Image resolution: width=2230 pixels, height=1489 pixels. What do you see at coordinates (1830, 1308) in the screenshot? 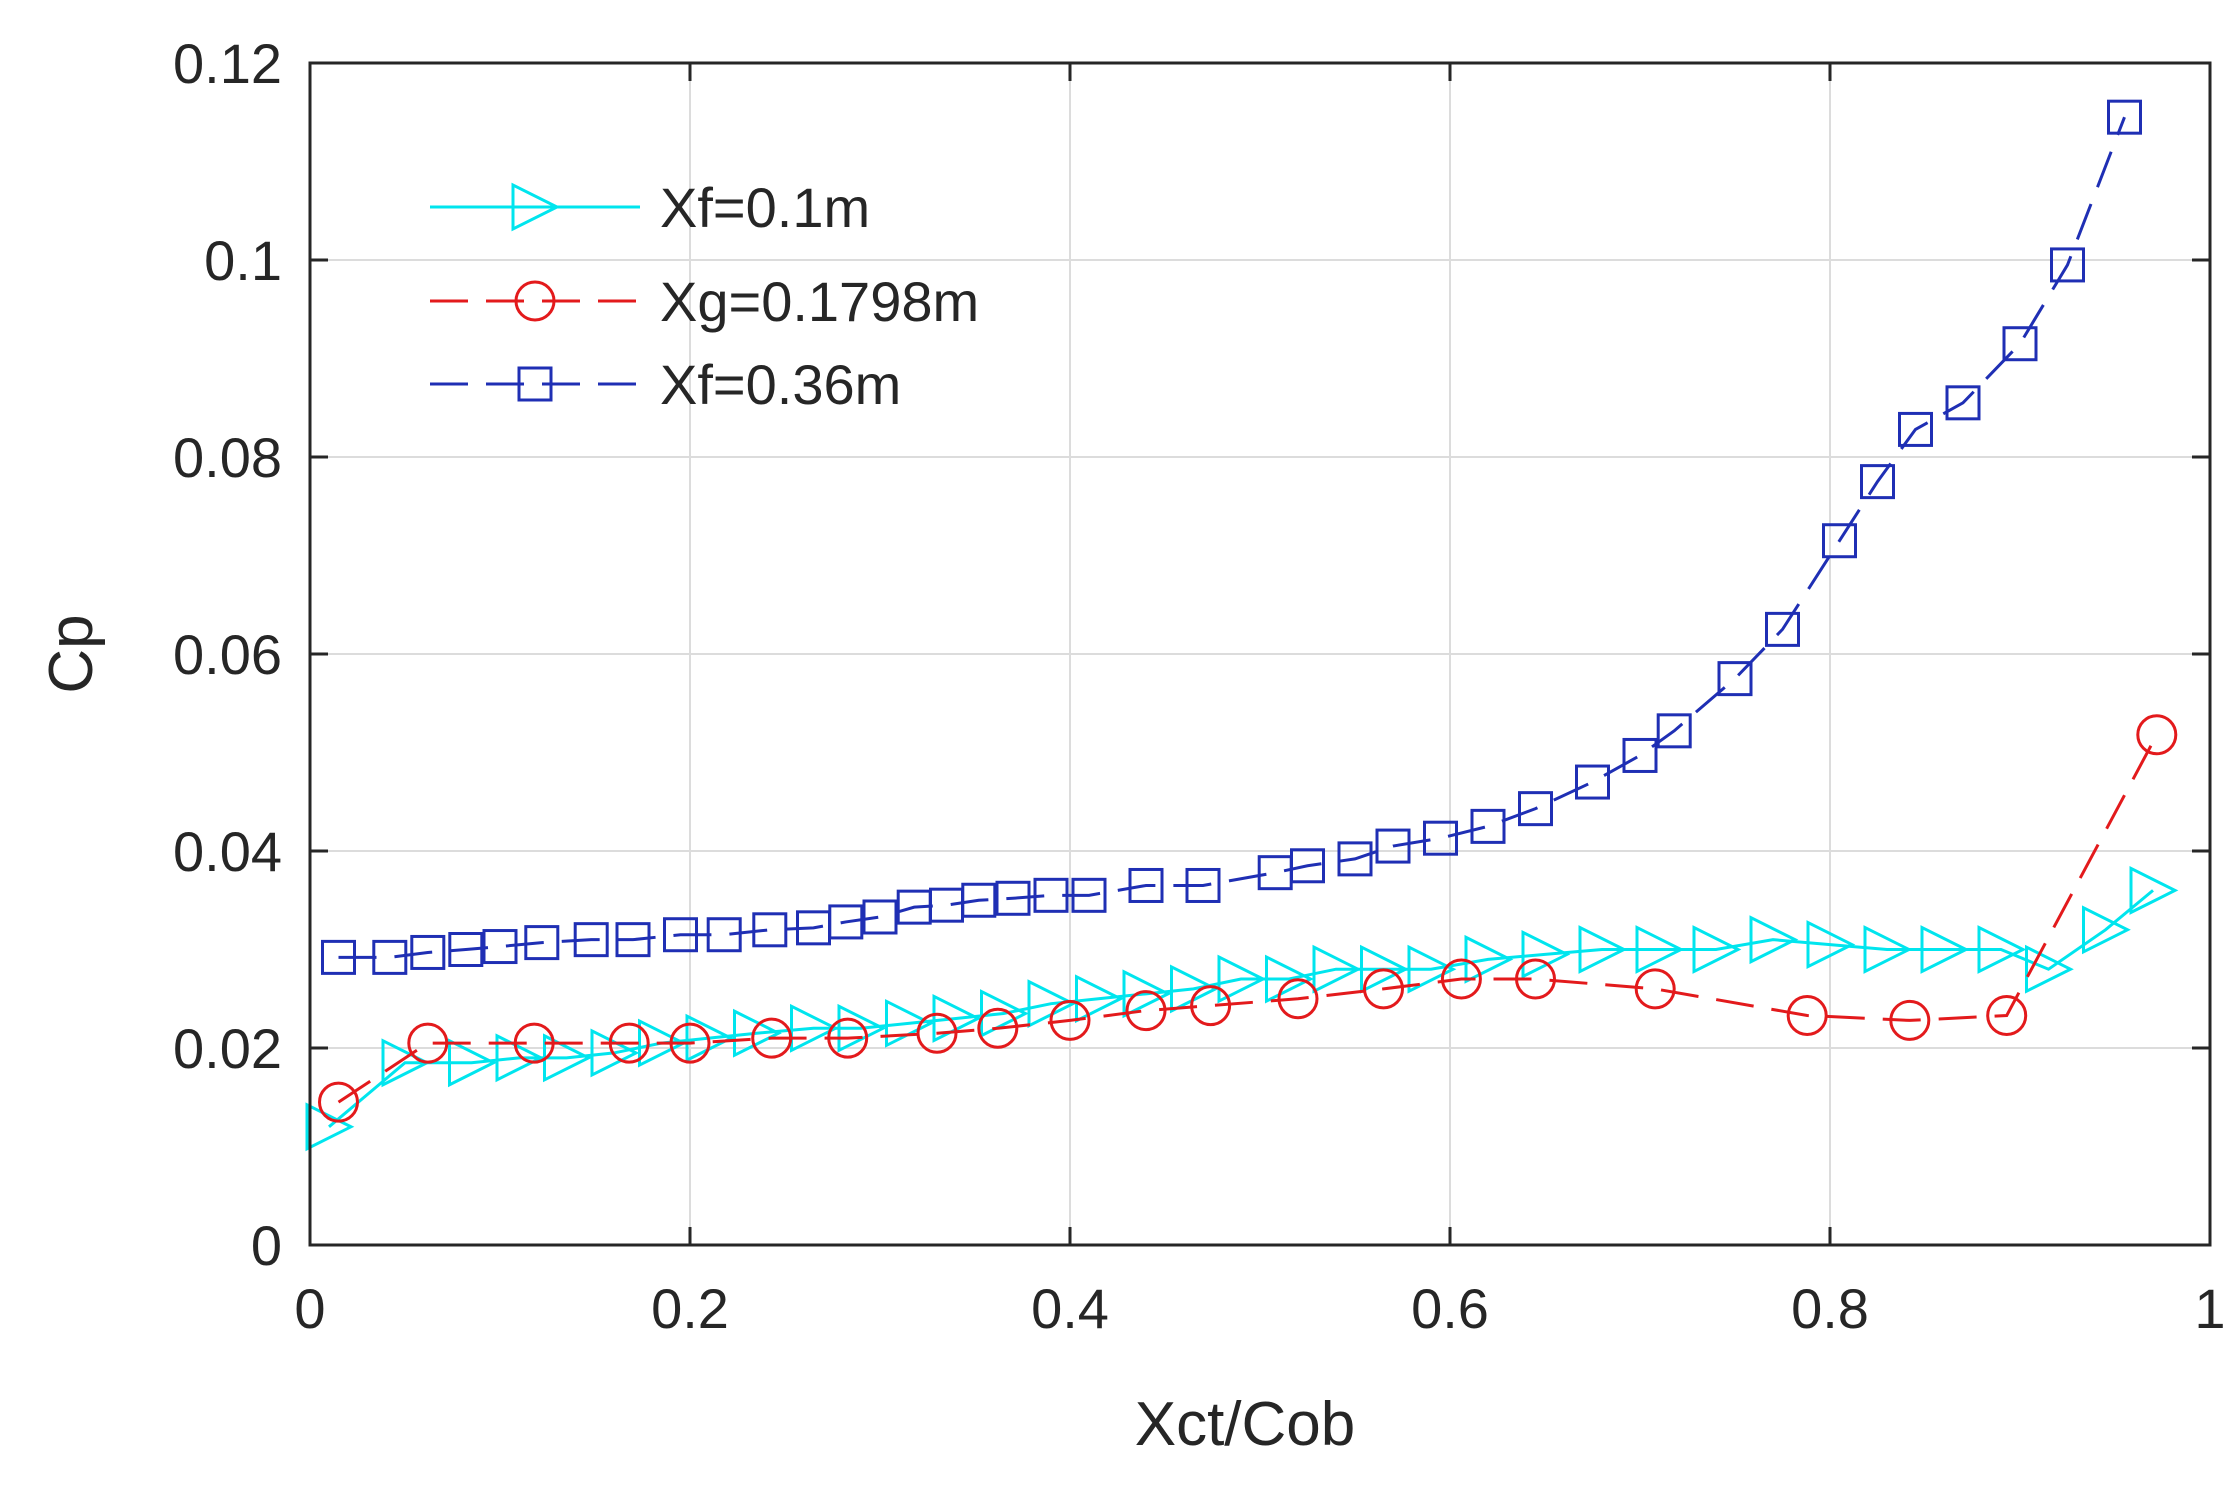
I see `x-tick-label: 0.8` at bounding box center [1830, 1308].